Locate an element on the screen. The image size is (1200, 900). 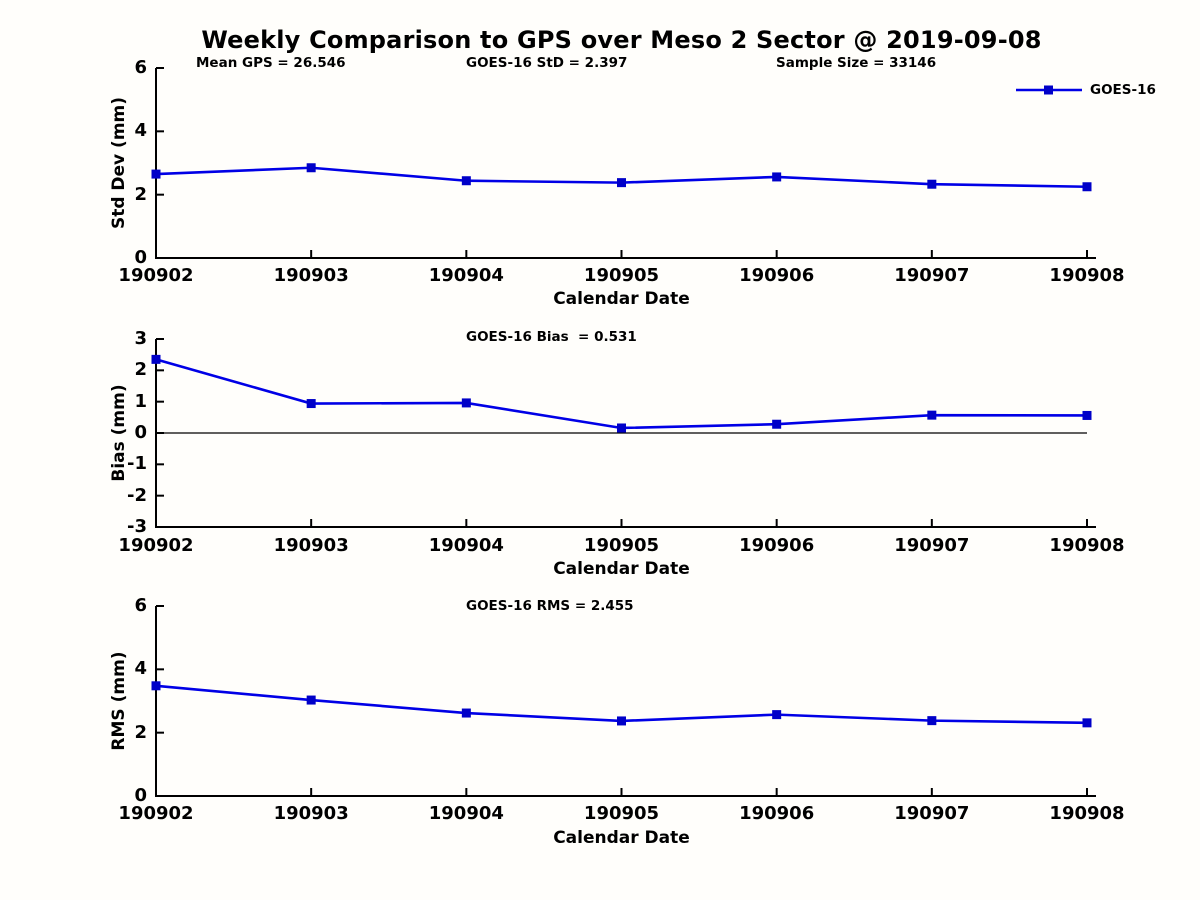
y-tick-label: -3 is located at coordinates (137, 526).